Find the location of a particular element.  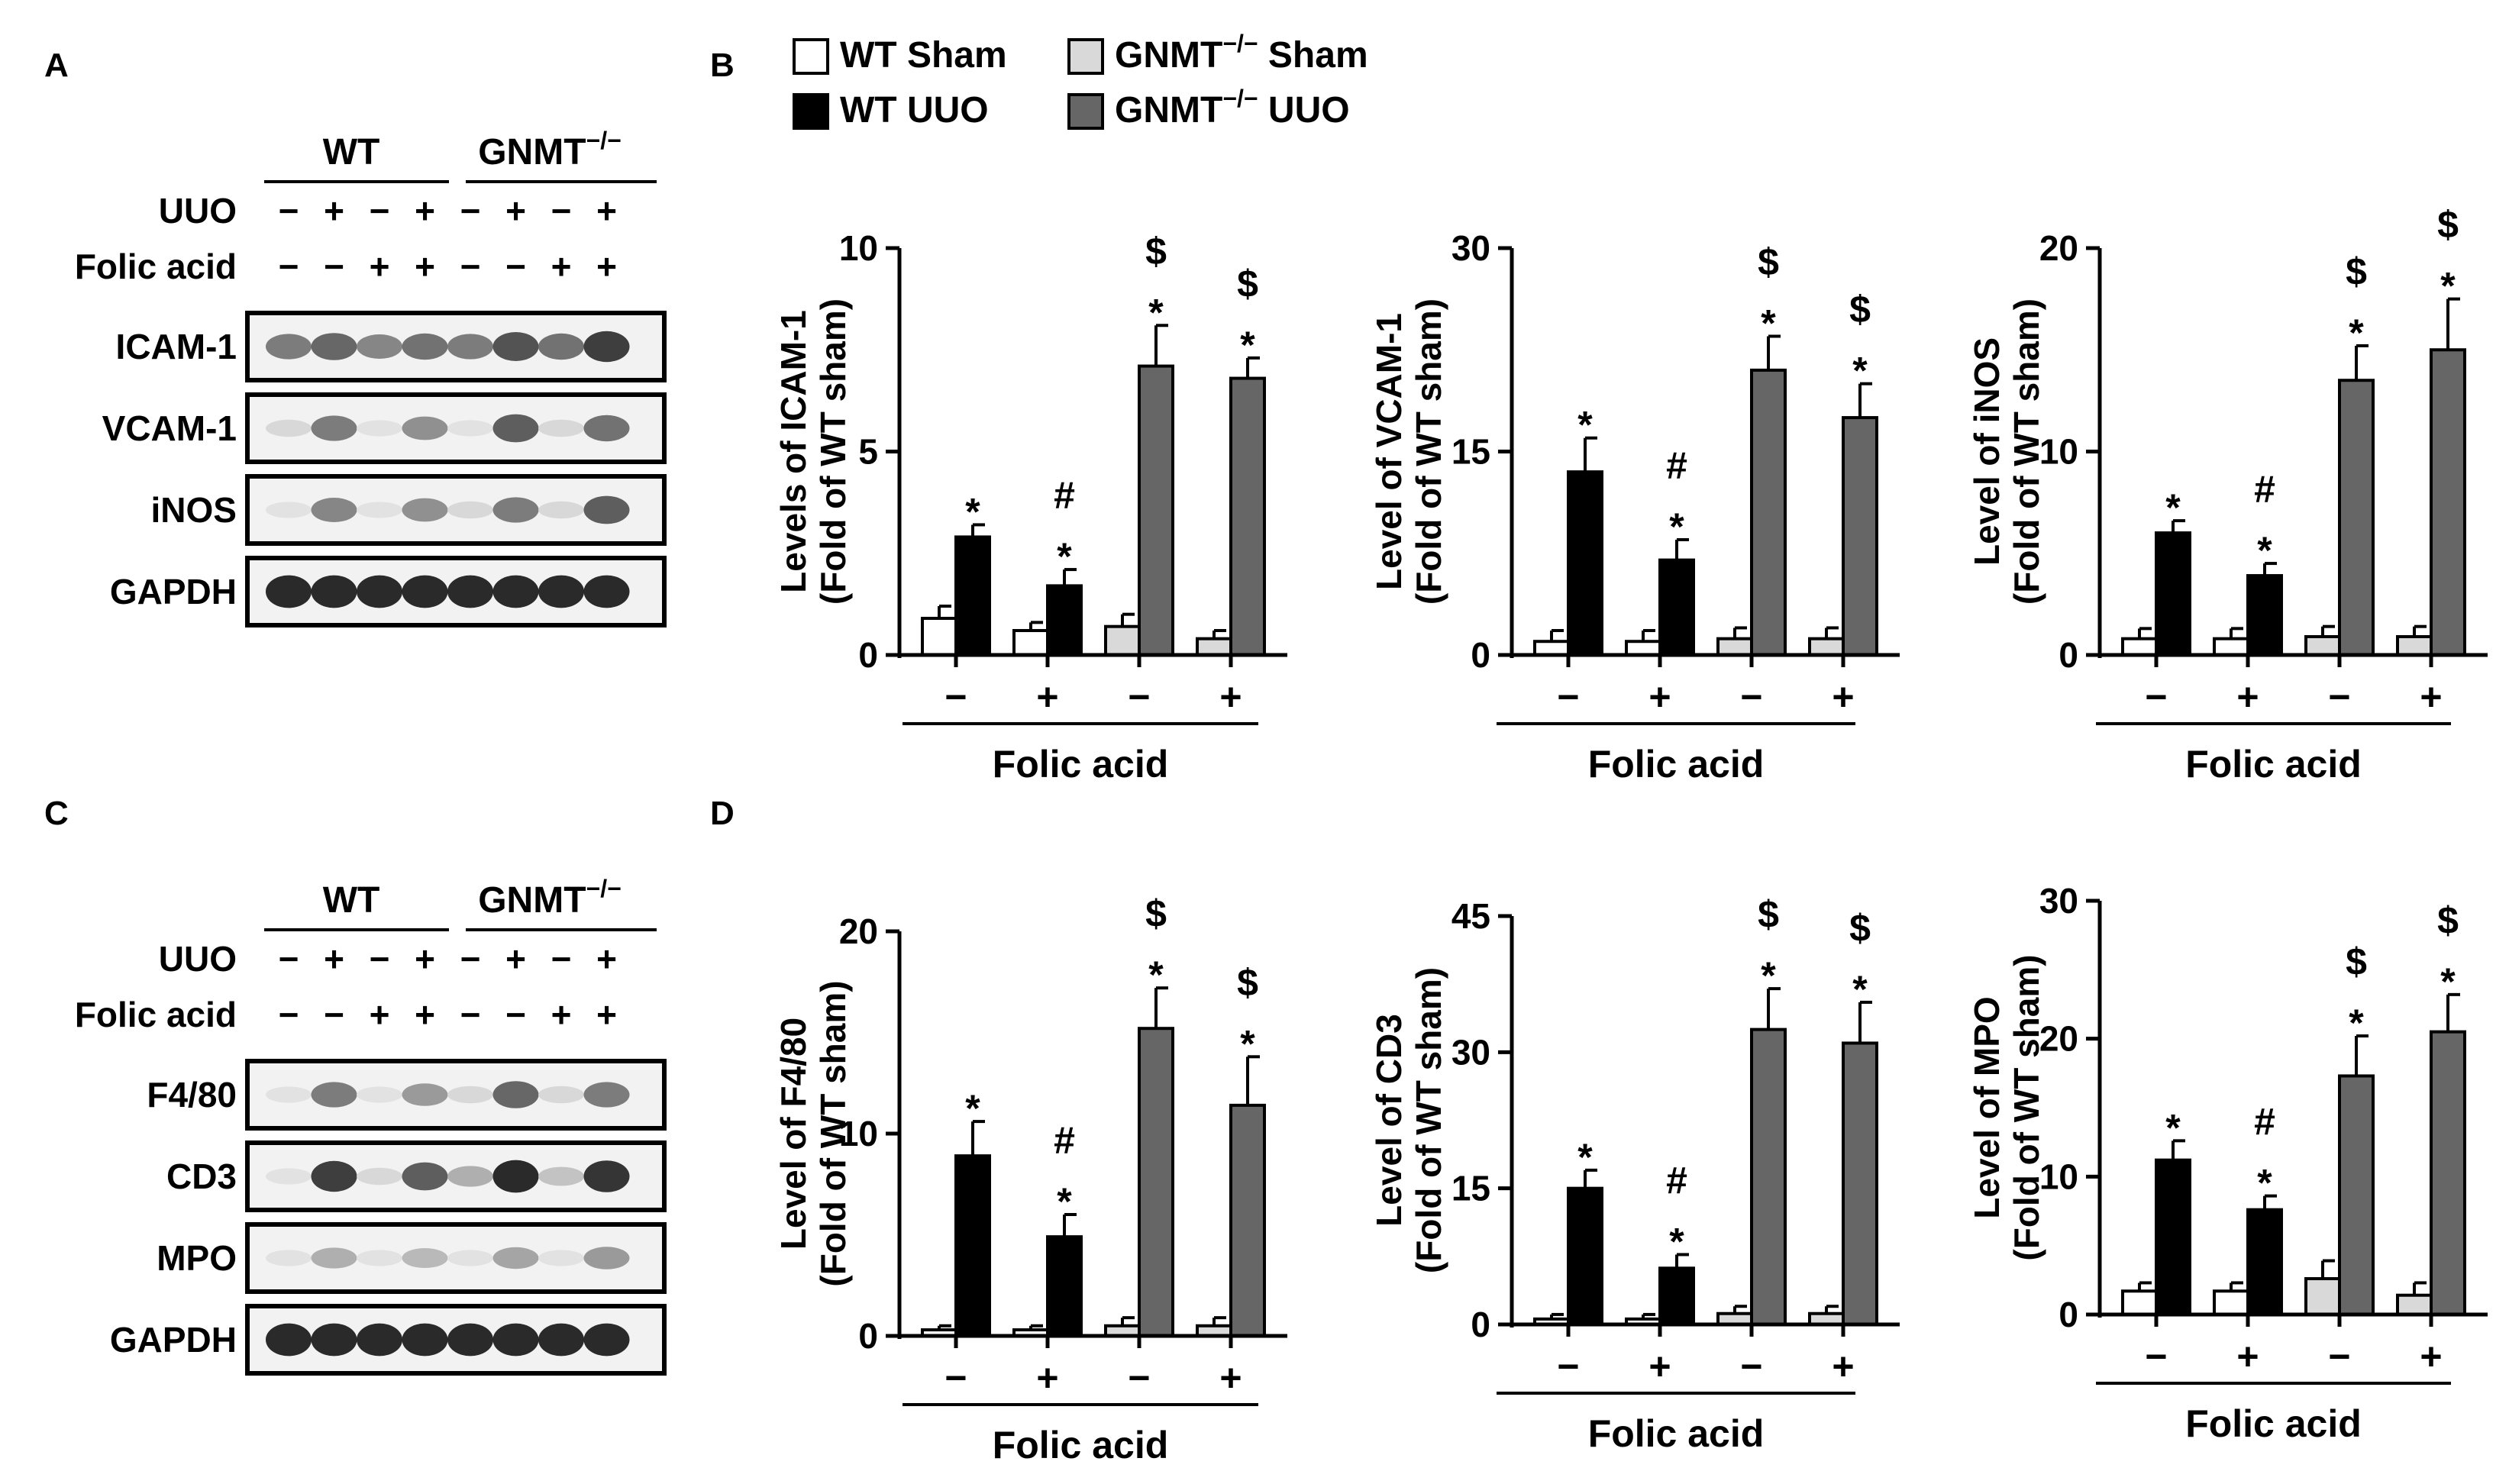

folic-sign: + is located at coordinates (561, 266).